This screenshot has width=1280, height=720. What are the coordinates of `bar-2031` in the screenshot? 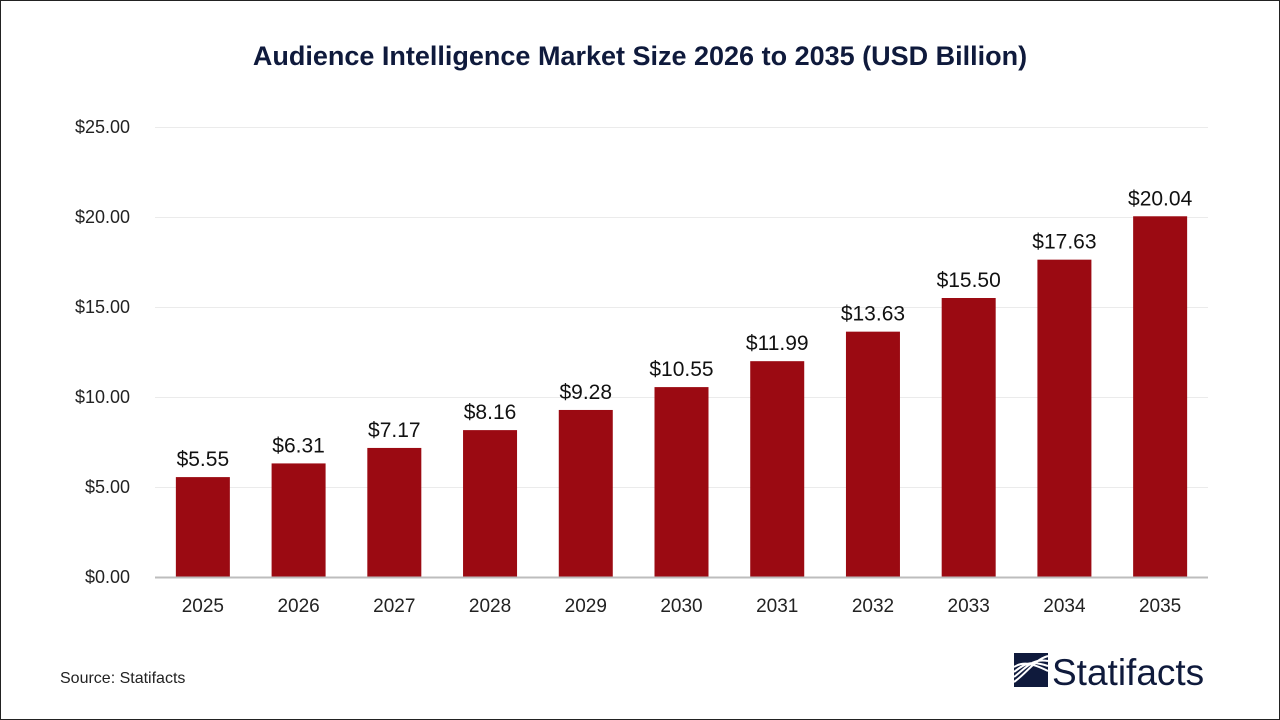 It's located at (777, 469).